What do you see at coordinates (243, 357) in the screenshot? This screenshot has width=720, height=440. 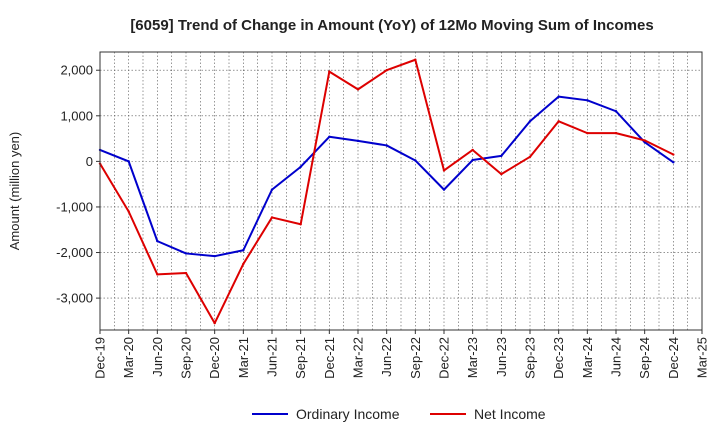 I see `x-tick-label: Mar-21` at bounding box center [243, 357].